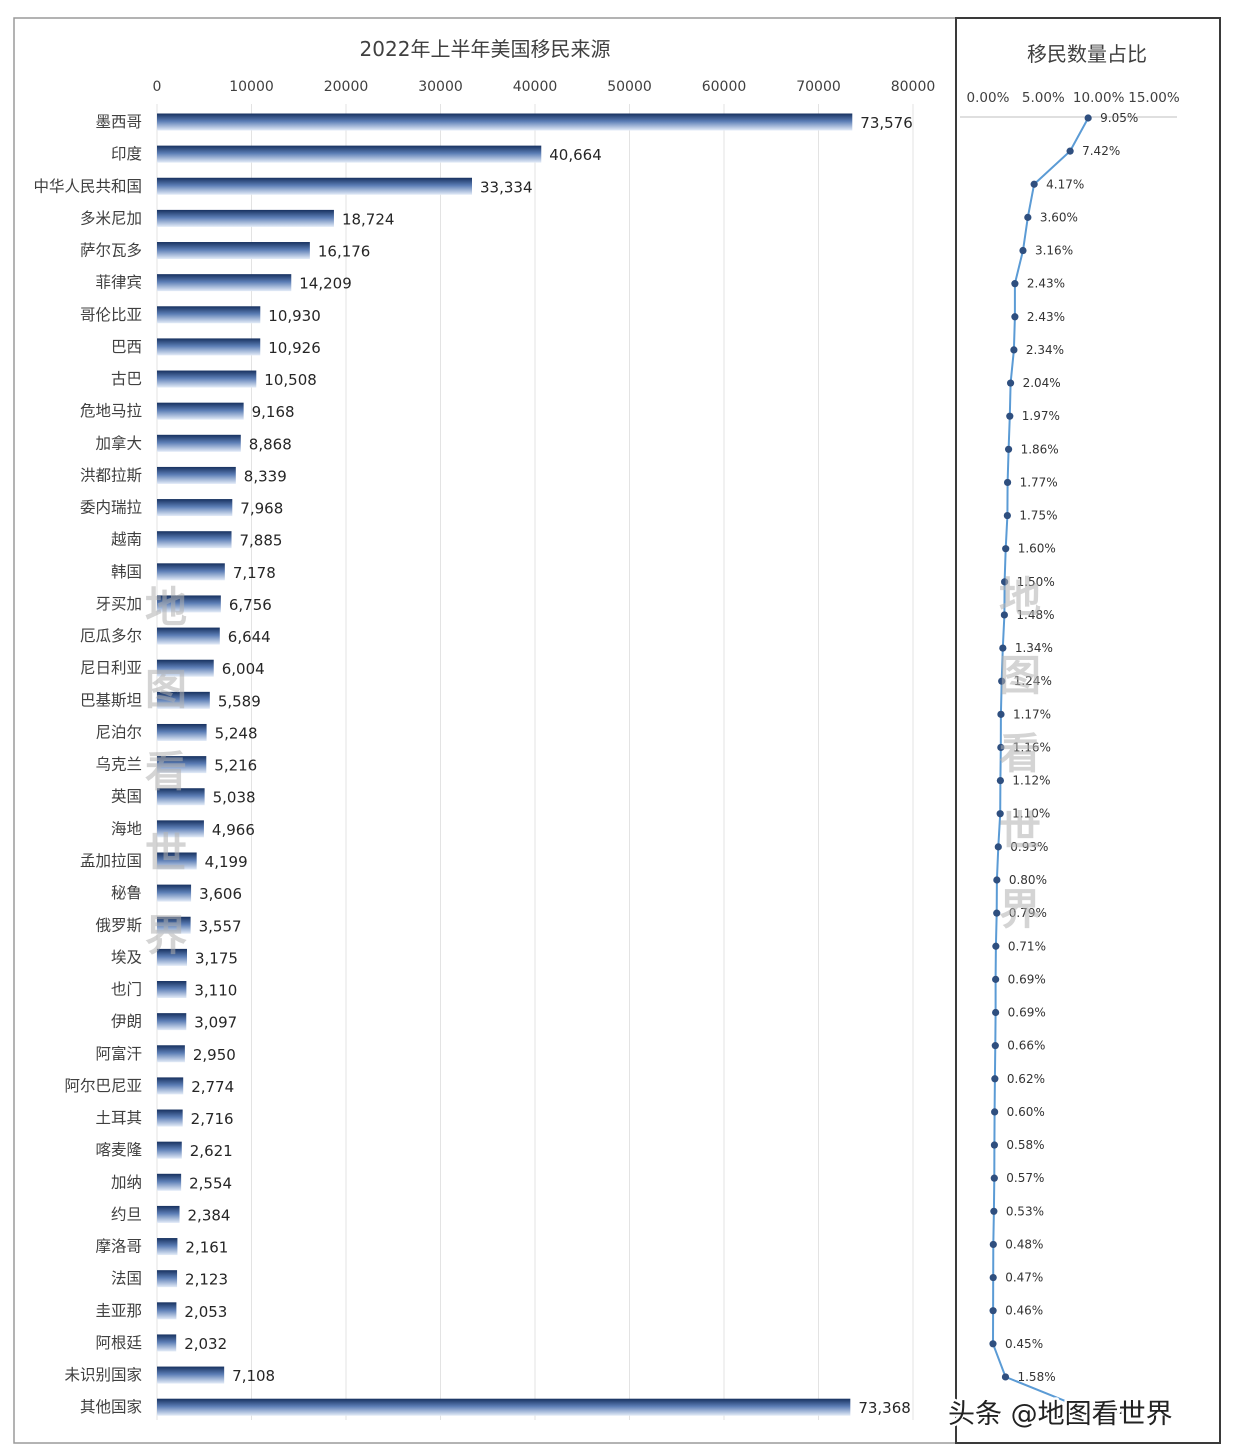  Describe the element at coordinates (249, 637) in the screenshot. I see `bar-value-label: 6,644` at that location.